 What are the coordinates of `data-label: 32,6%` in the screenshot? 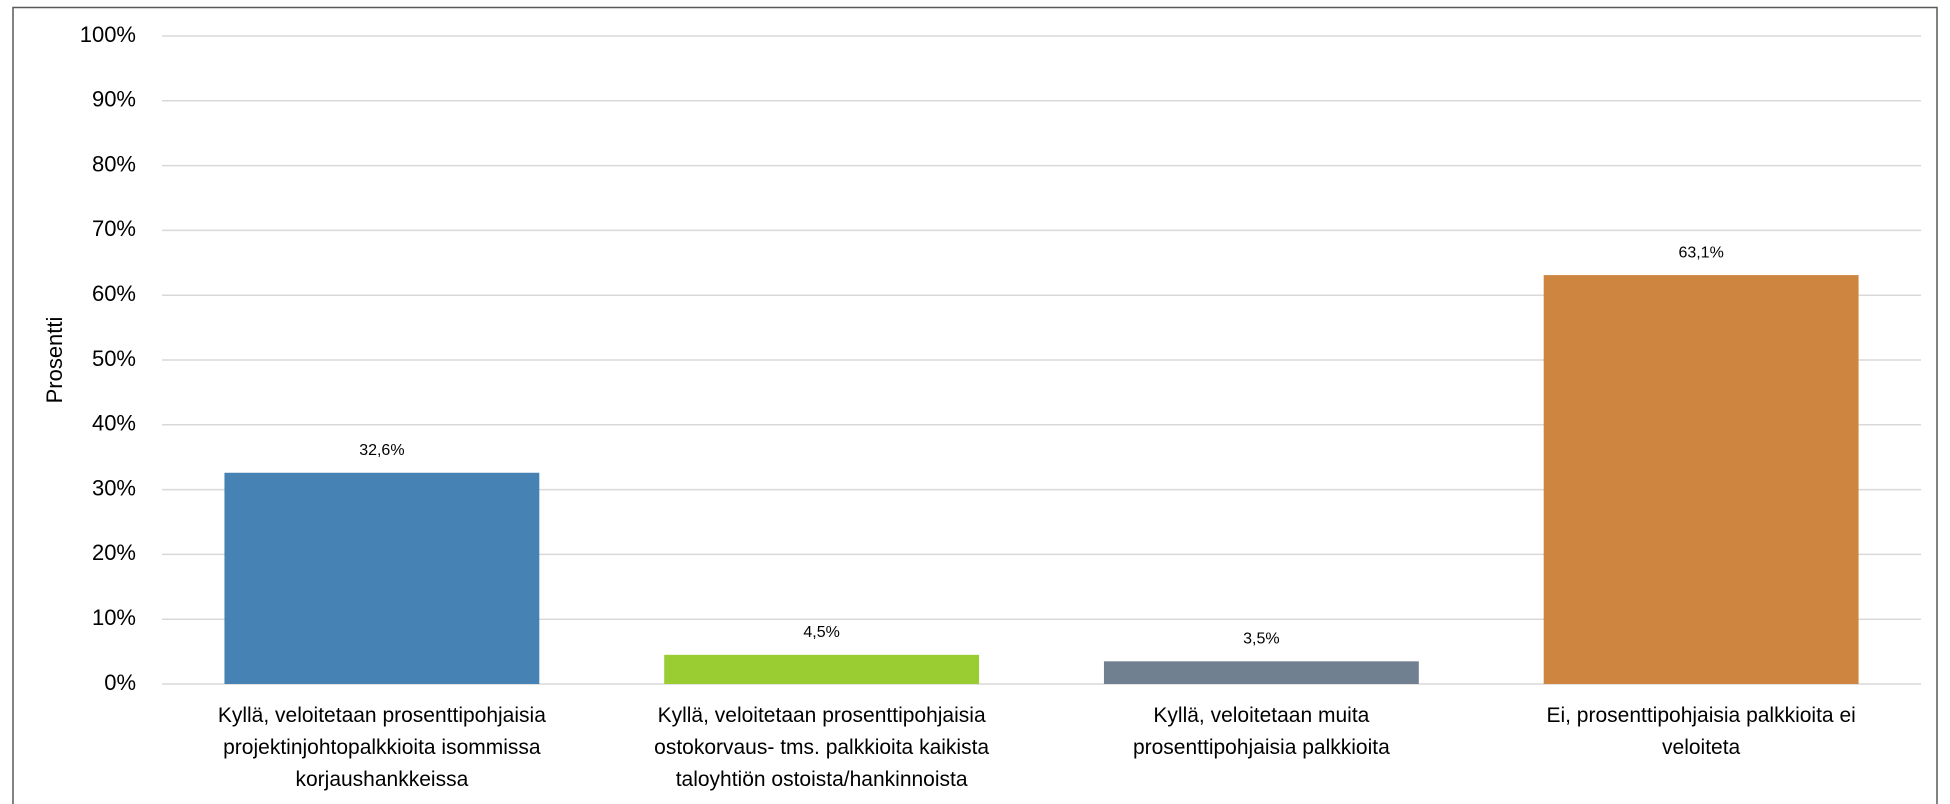 It's located at (381, 450).